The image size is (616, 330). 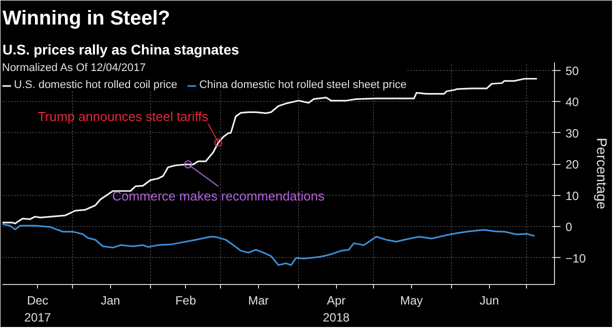 I want to click on annotation: Commerce makes recommendations, so click(x=218, y=196).